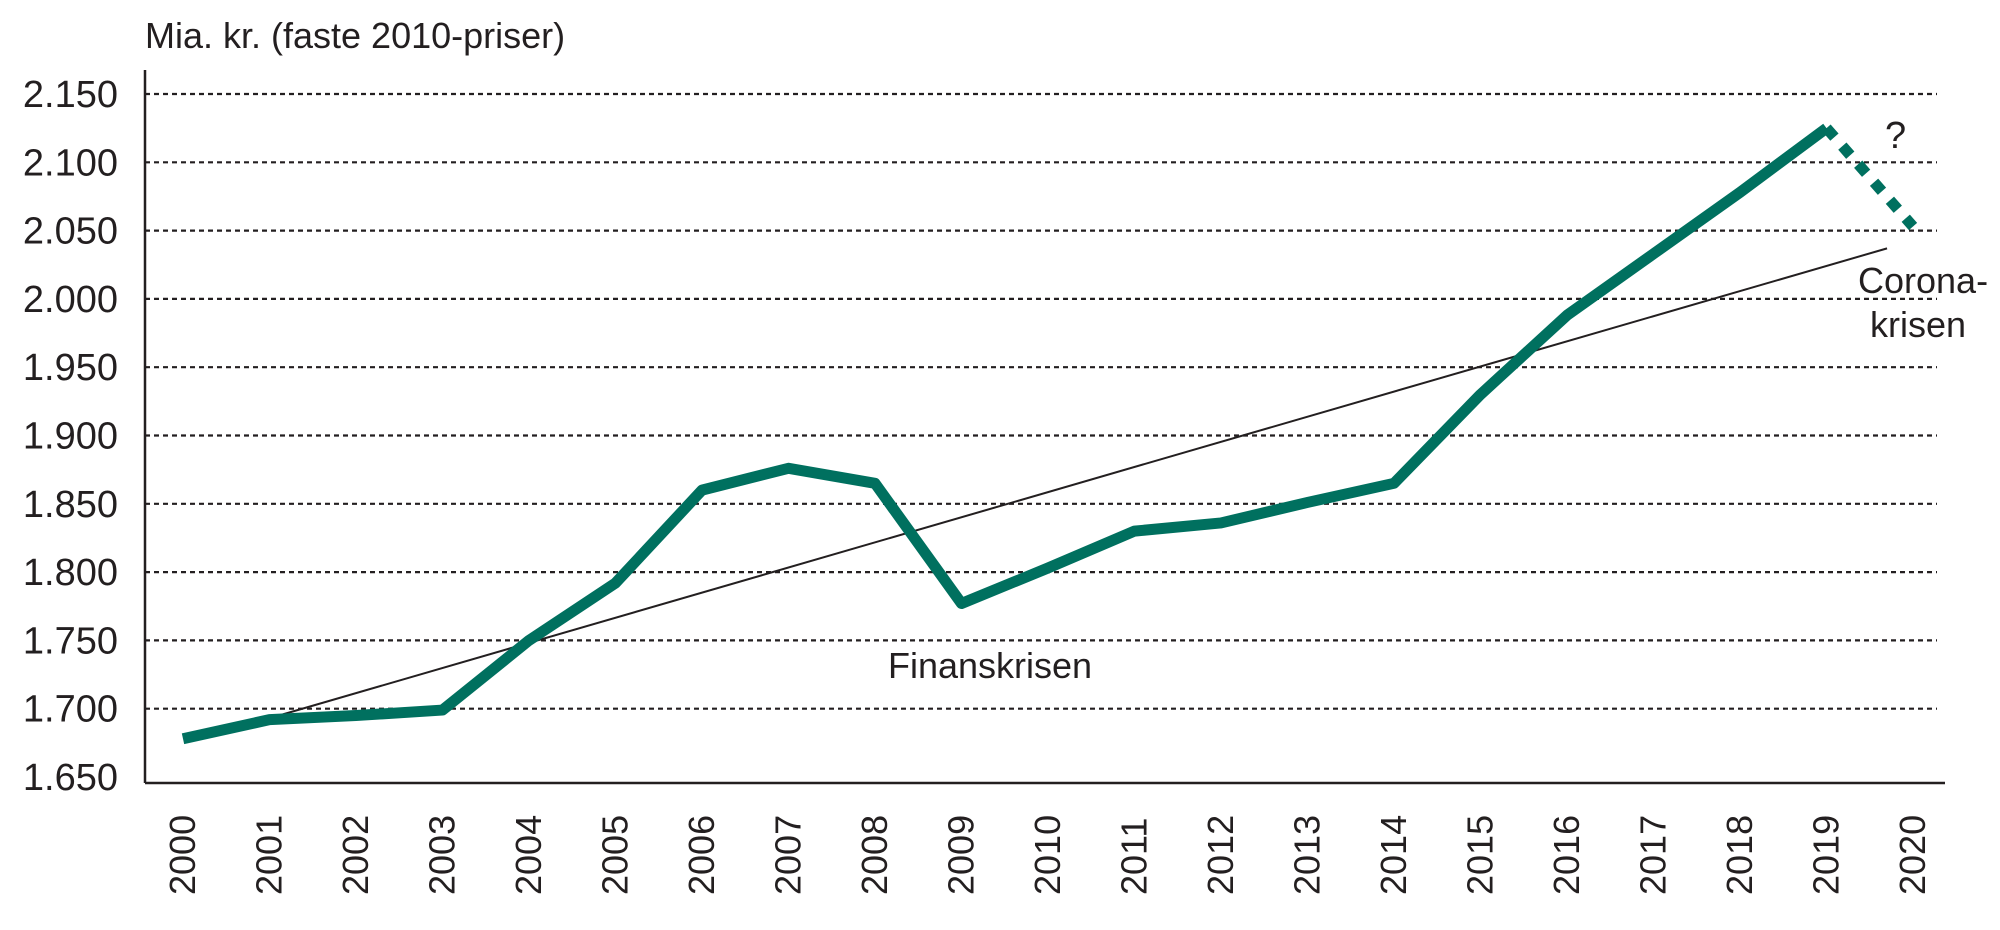 Image resolution: width=2000 pixels, height=930 pixels. I want to click on x-tick-label: 2008, so click(874, 855).